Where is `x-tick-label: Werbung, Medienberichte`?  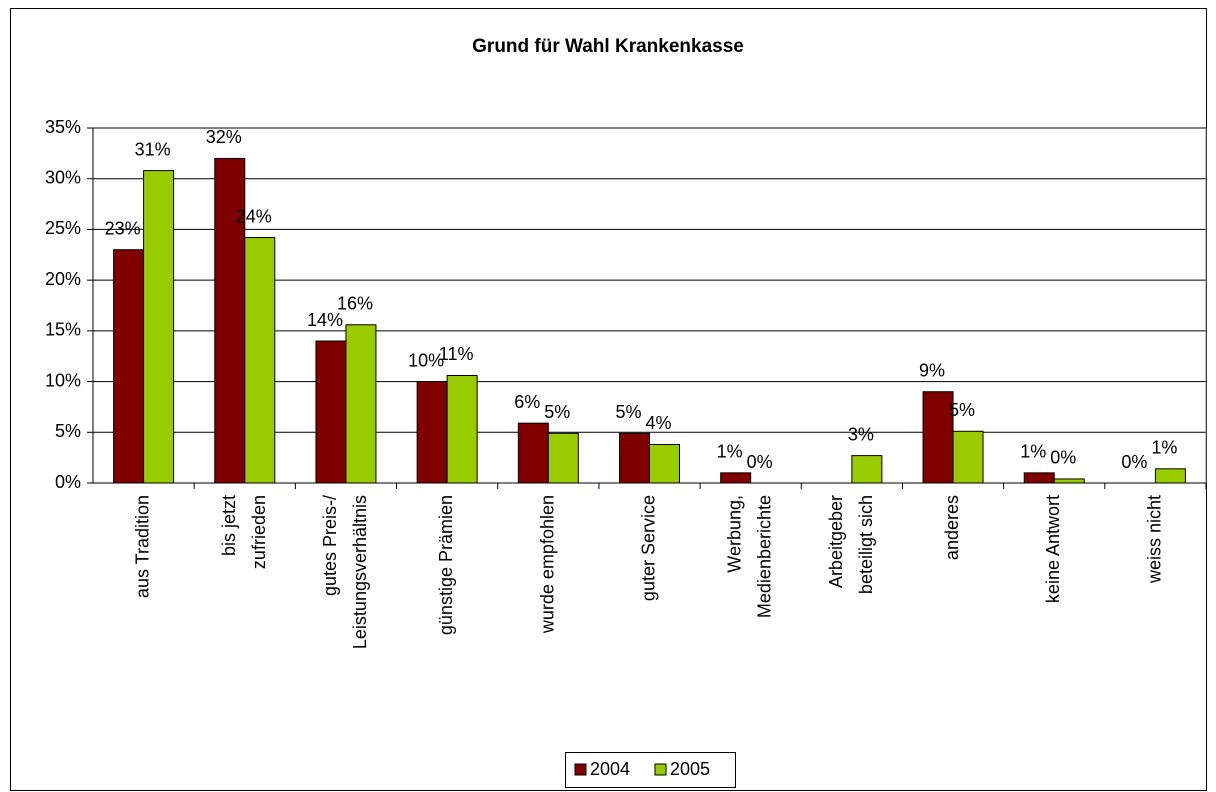
x-tick-label: Werbung, Medienberichte is located at coordinates (749, 556).